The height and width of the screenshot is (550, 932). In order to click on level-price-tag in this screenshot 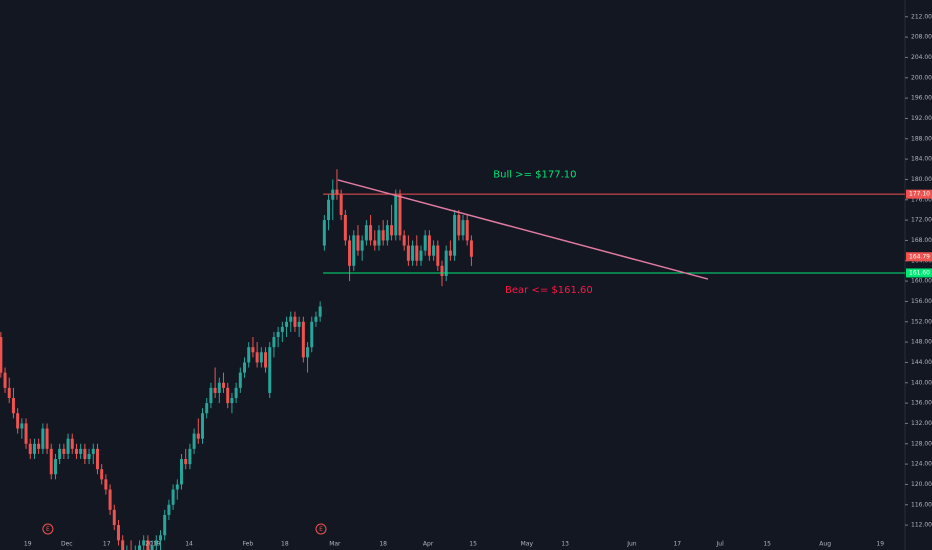, I will do `click(919, 194)`.